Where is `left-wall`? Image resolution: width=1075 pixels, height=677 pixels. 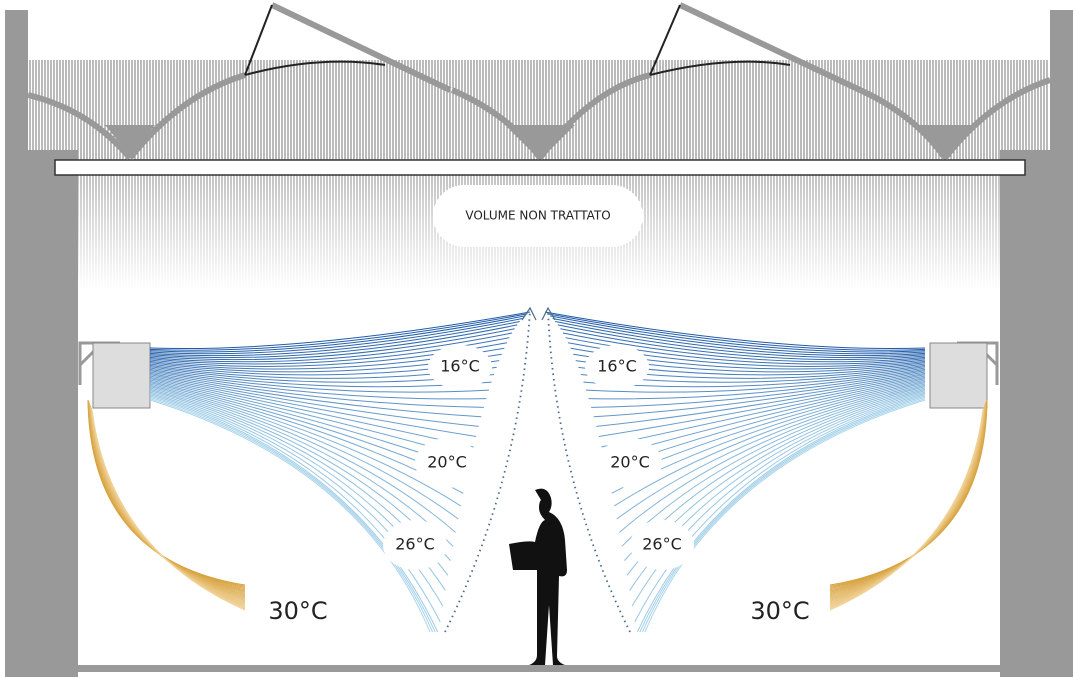 left-wall is located at coordinates (16, 343).